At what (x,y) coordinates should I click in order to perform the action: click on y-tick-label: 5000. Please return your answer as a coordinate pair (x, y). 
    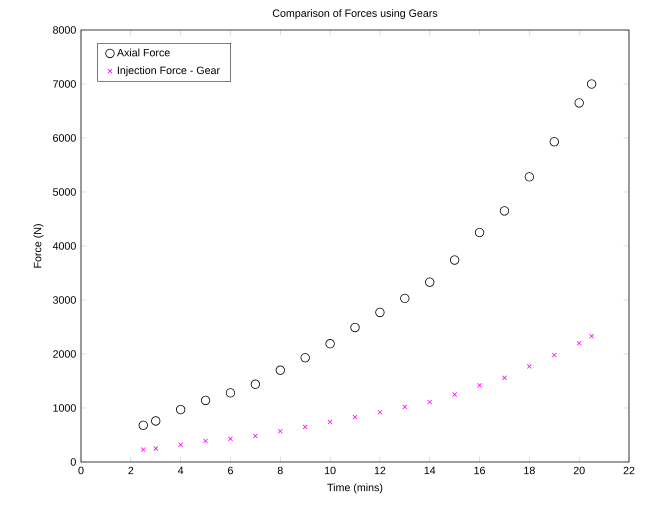
    Looking at the image, I should click on (64, 192).